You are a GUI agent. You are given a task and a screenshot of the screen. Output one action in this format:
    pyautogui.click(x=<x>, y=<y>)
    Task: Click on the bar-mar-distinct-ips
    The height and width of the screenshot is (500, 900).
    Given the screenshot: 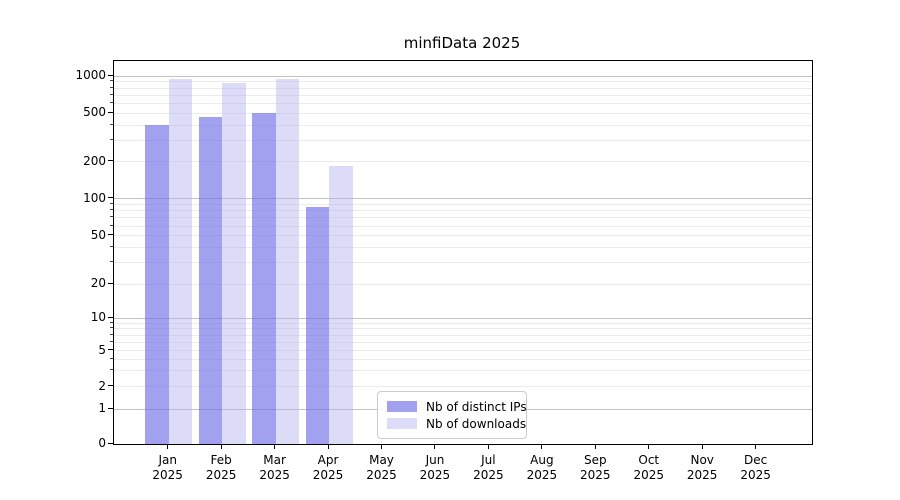 What is the action you would take?
    pyautogui.click(x=264, y=278)
    